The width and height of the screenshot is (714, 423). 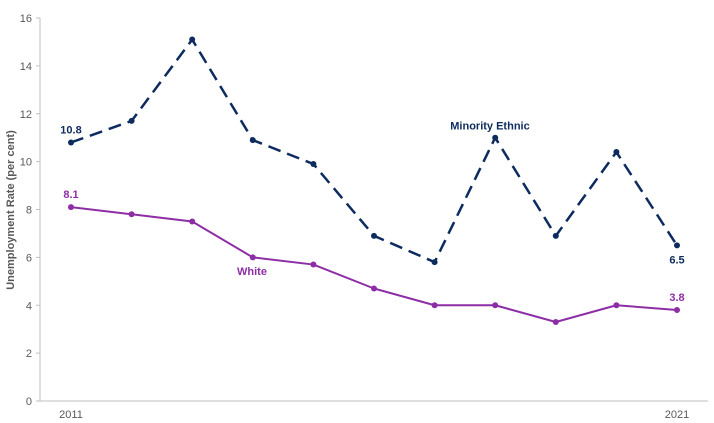 I want to click on y-tick-label: 10, so click(x=26, y=163).